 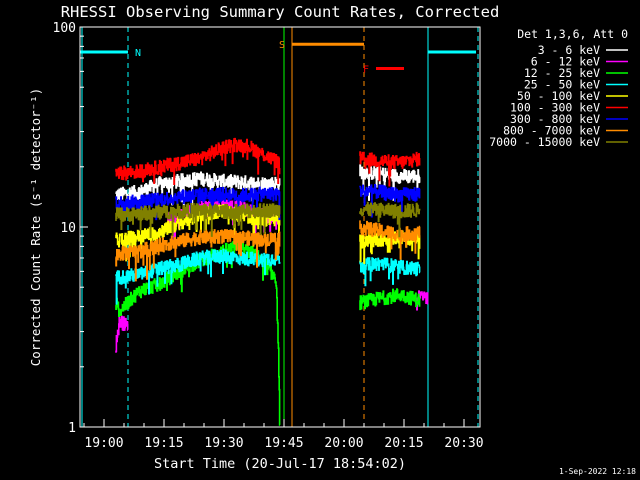 What do you see at coordinates (223, 443) in the screenshot?
I see `x-tick-label-2: 19:30` at bounding box center [223, 443].